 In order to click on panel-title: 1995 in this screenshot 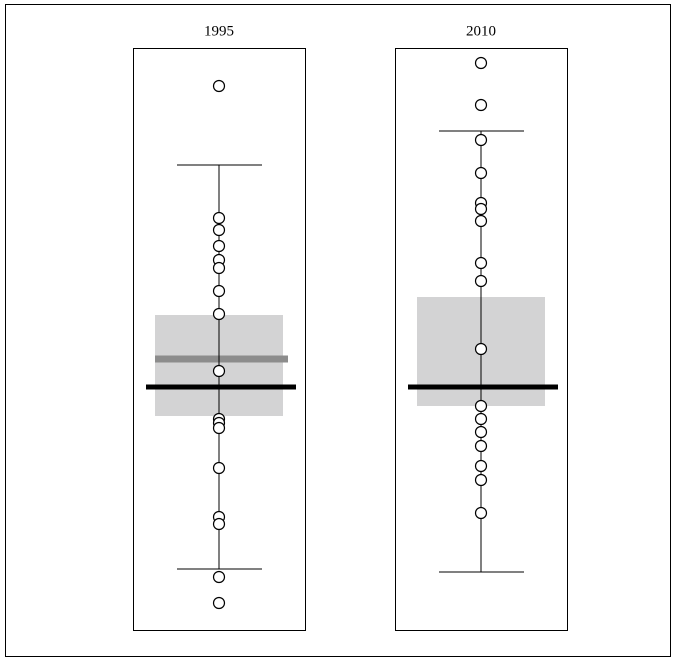, I will do `click(219, 31)`.